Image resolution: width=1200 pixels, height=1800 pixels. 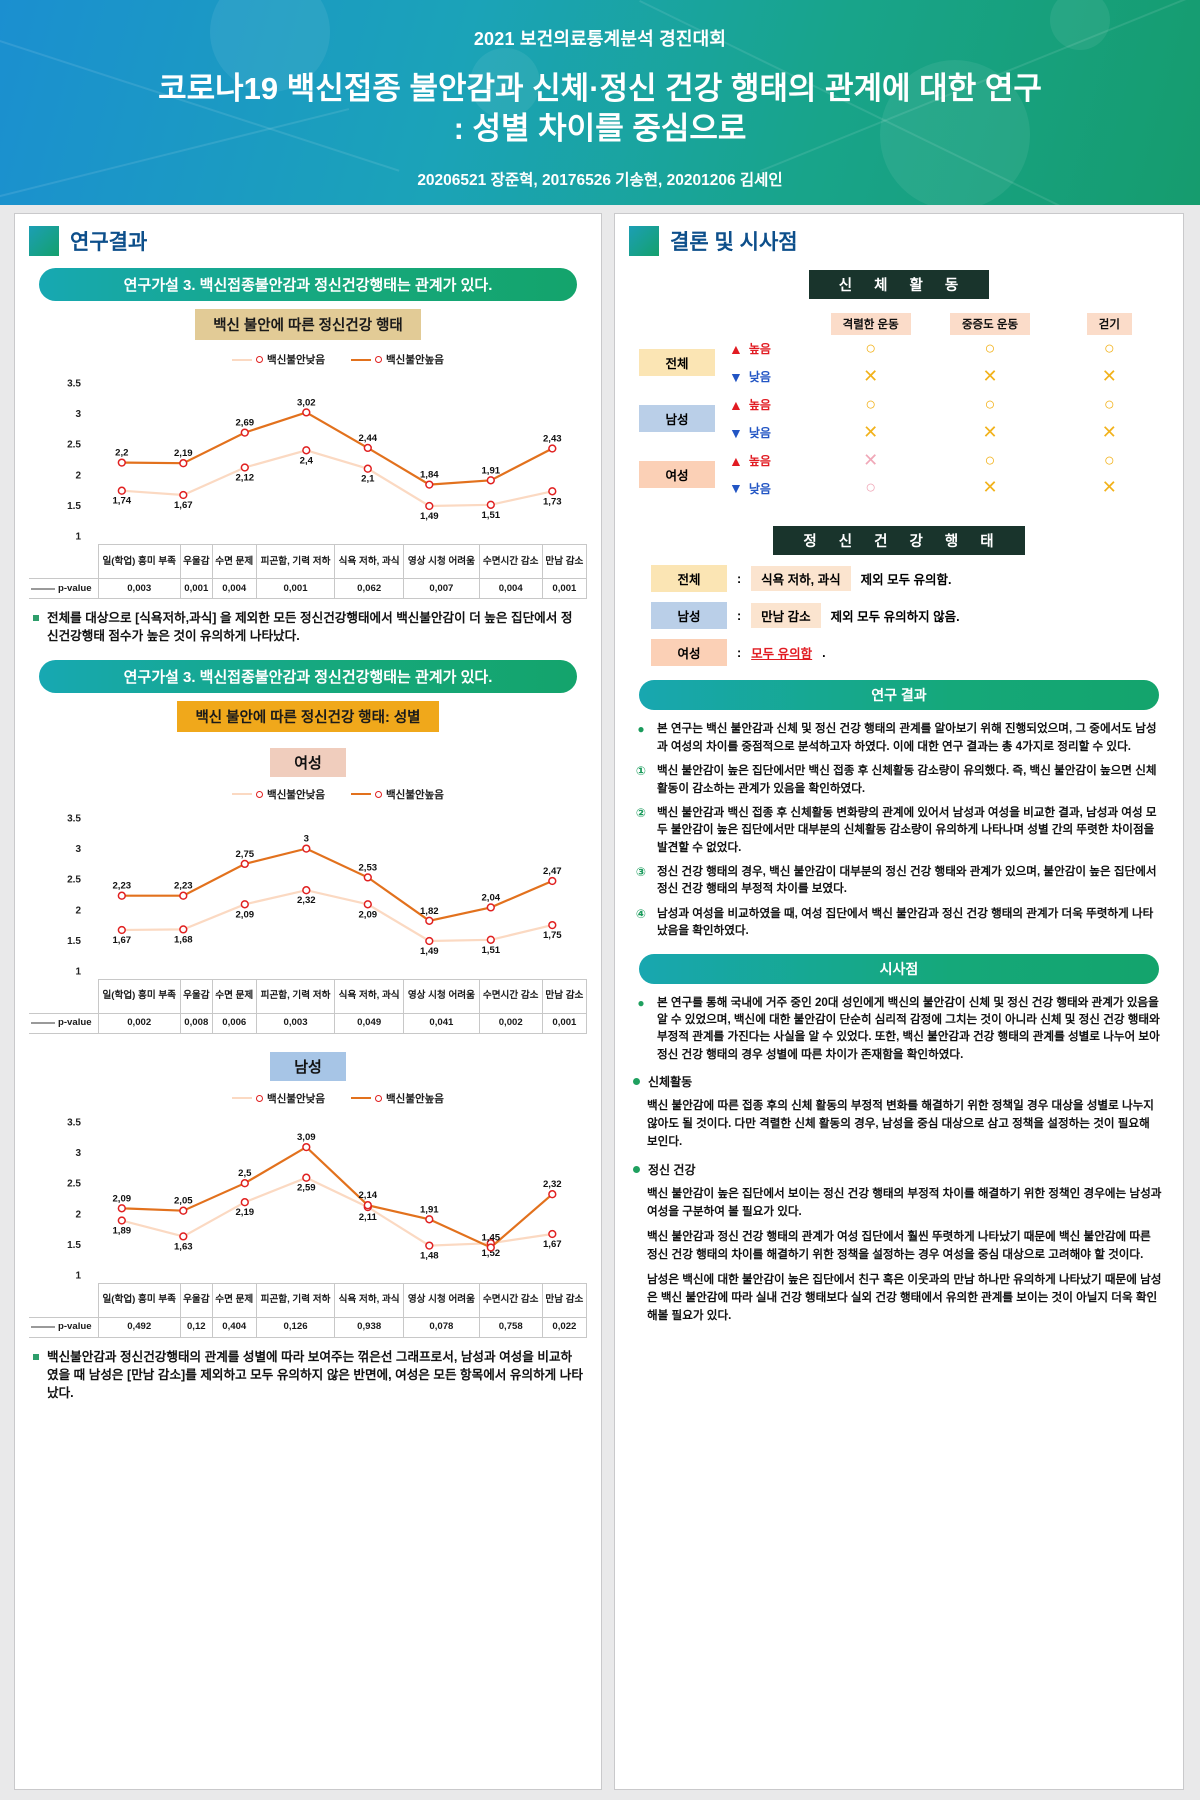 I want to click on legend-line-low-icon, so click(x=242, y=794).